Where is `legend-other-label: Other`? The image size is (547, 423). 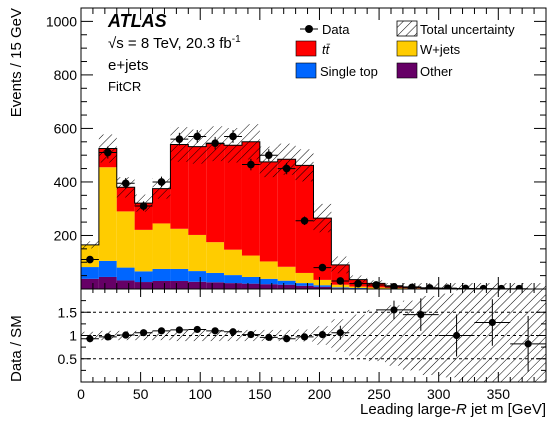
legend-other-label: Other is located at coordinates (436, 71).